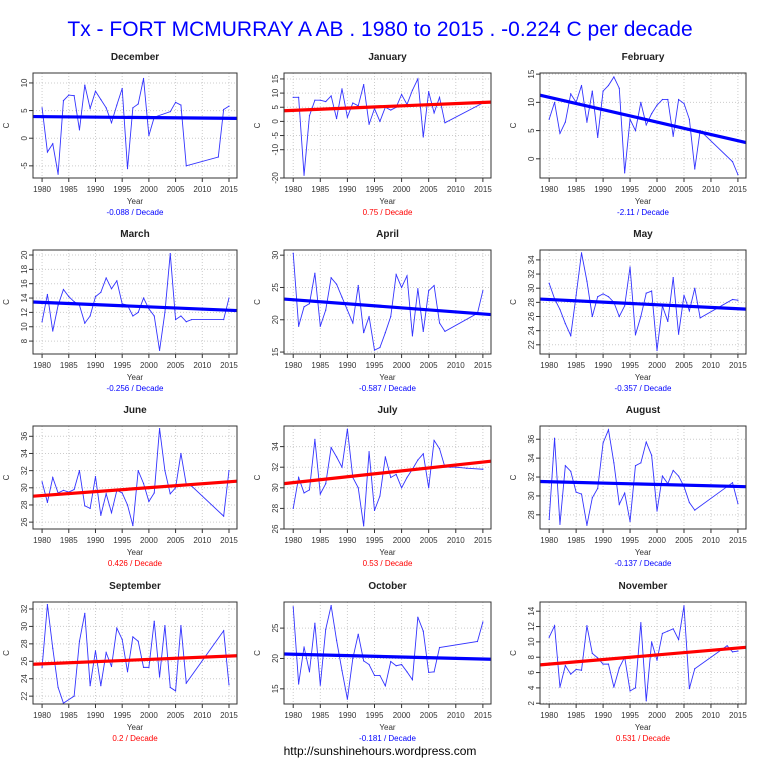 The width and height of the screenshot is (760, 759). Describe the element at coordinates (531, 610) in the screenshot. I see `y-tick-label: 14` at that location.